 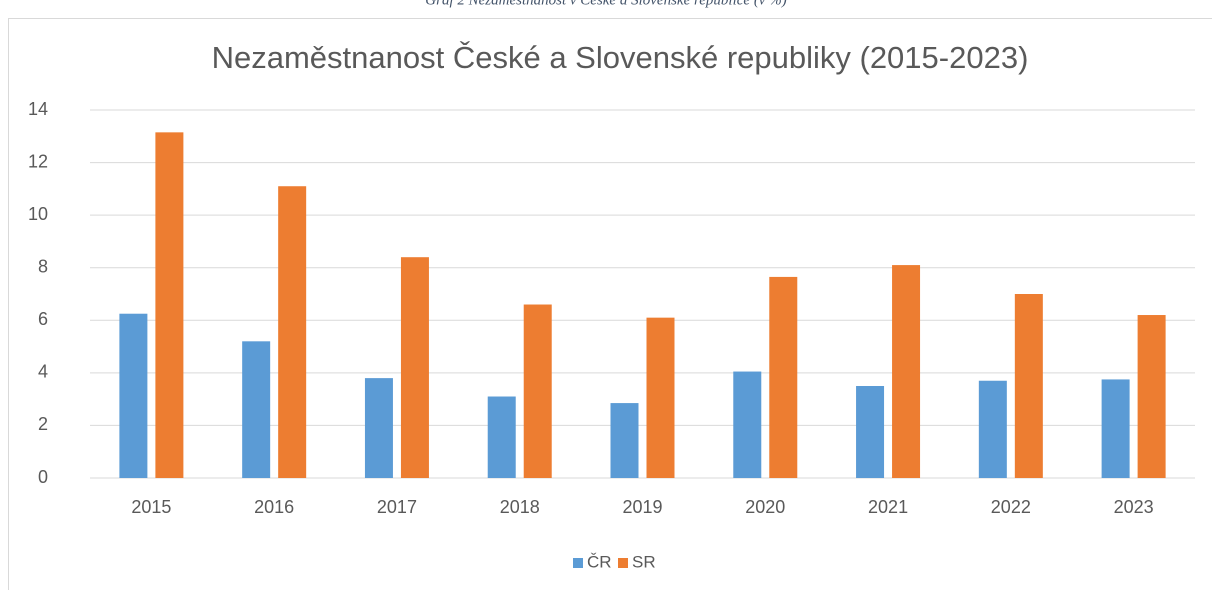 What do you see at coordinates (644, 561) in the screenshot?
I see `legend-label: SR` at bounding box center [644, 561].